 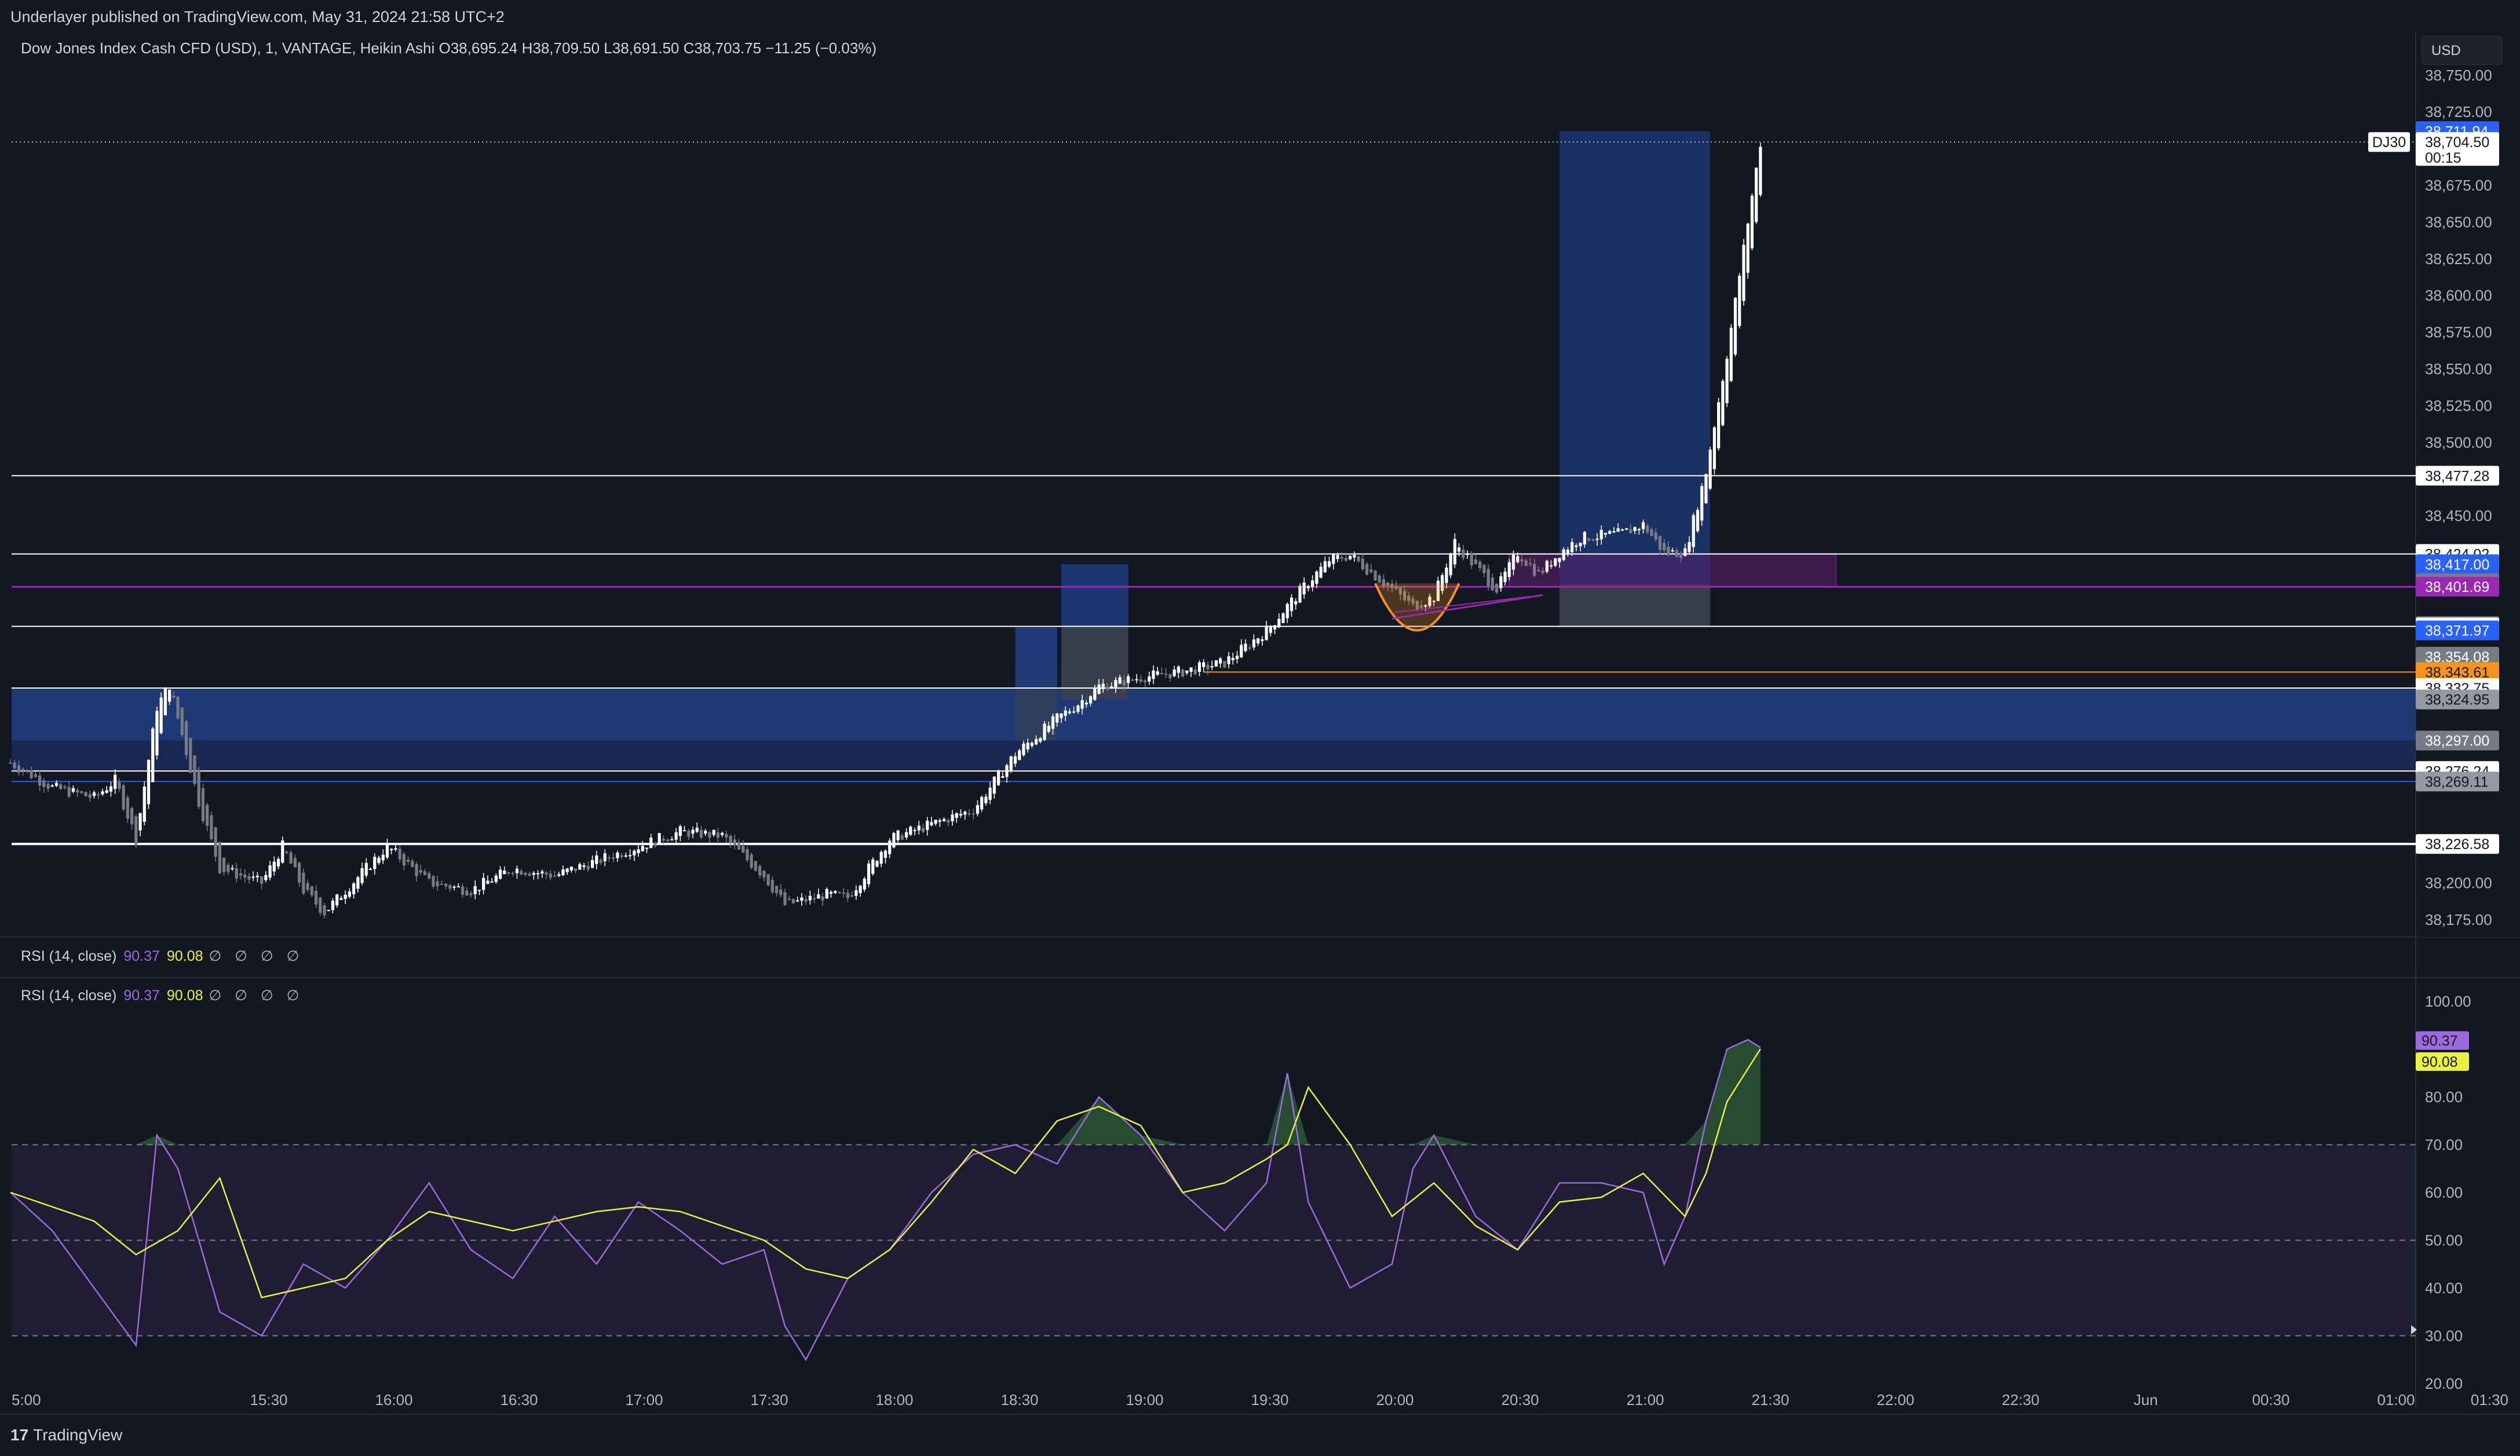 I want to click on price-tick-label: 38,450.00, so click(x=2459, y=516).